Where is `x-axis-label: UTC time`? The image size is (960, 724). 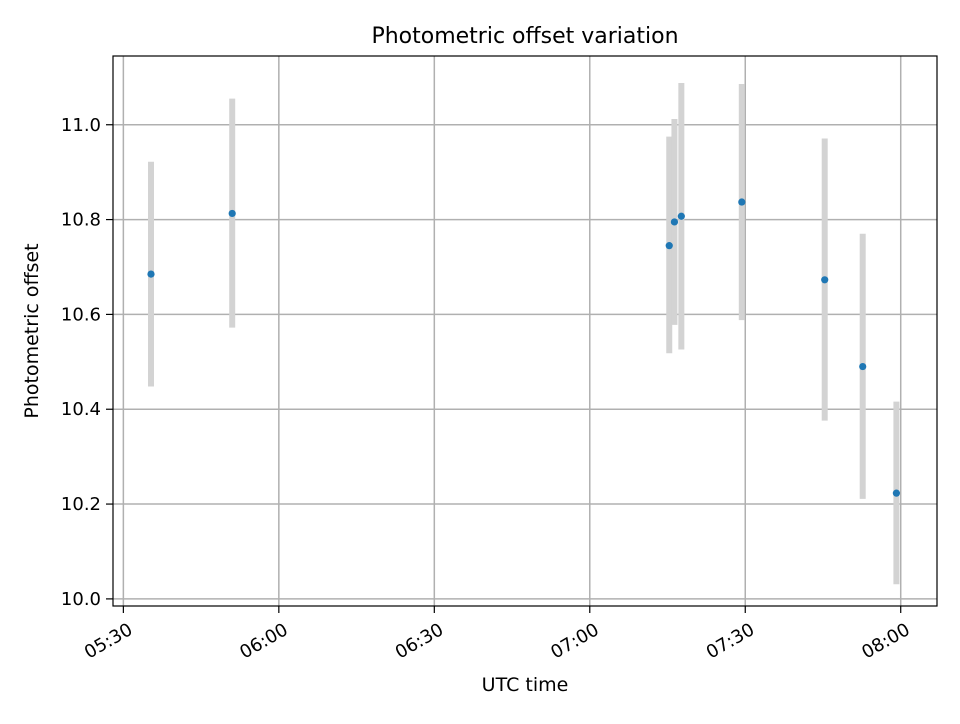
x-axis-label: UTC time is located at coordinates (525, 685).